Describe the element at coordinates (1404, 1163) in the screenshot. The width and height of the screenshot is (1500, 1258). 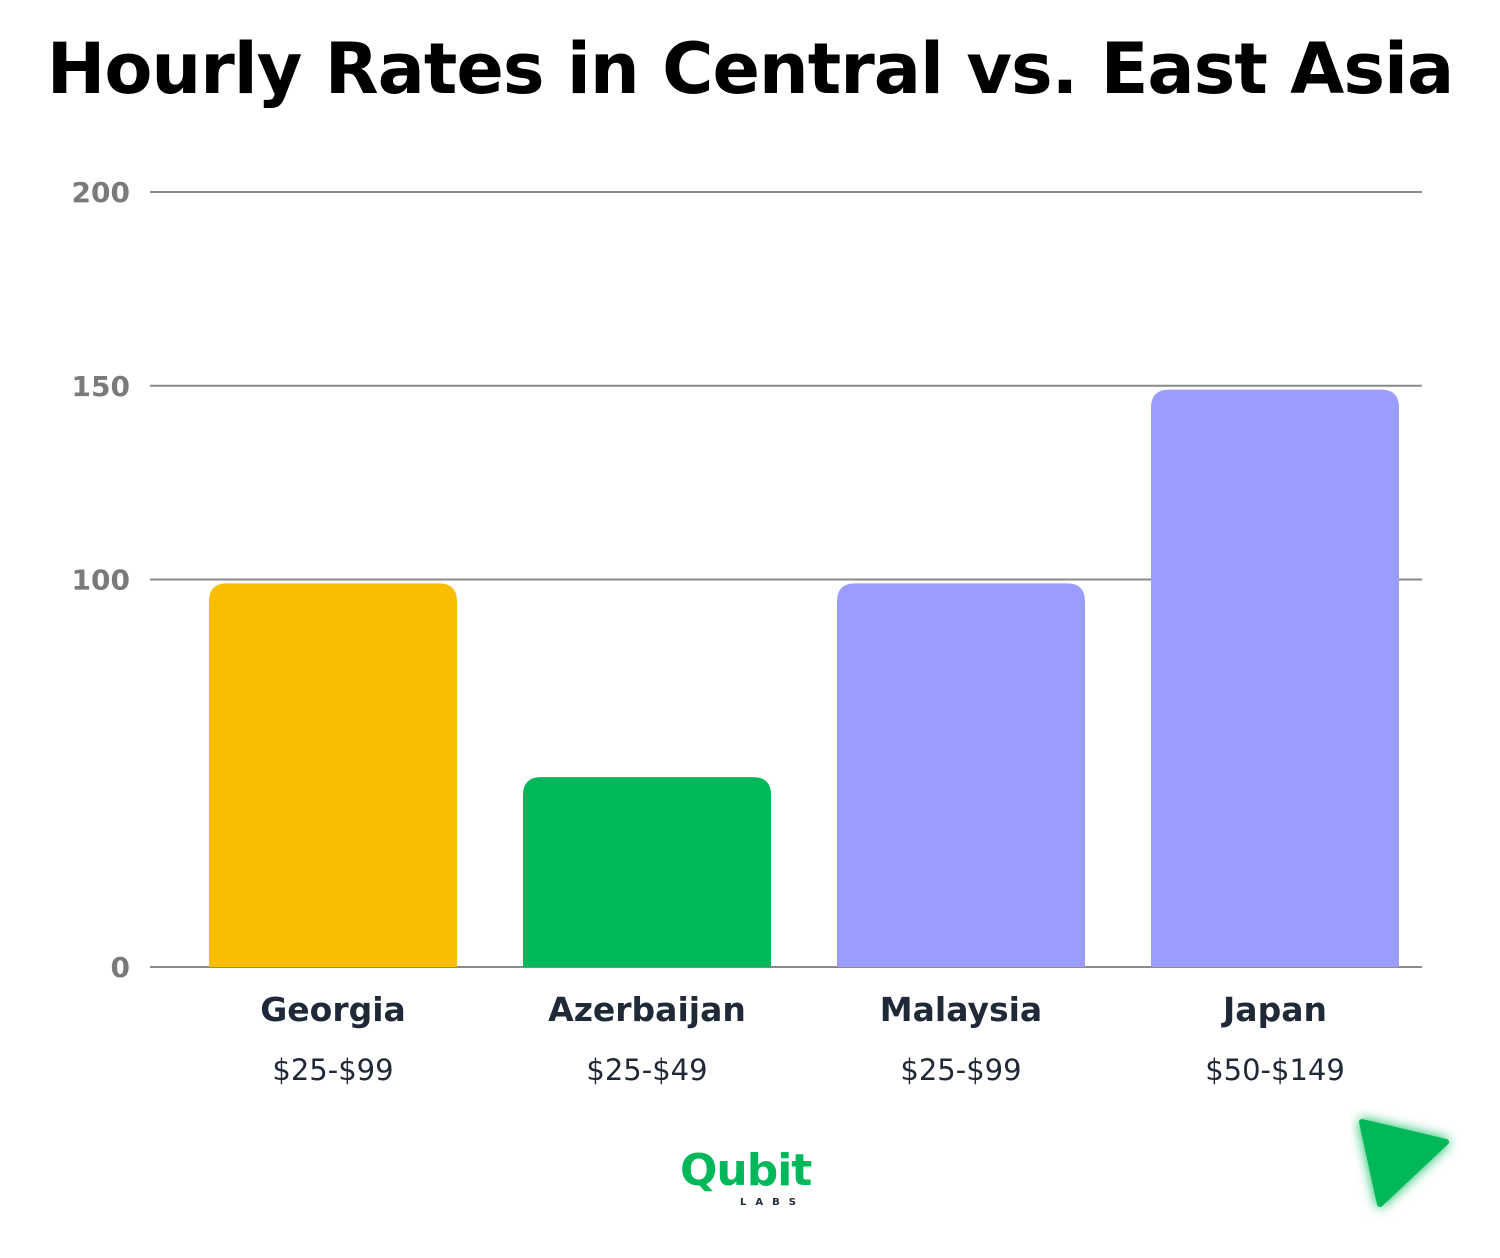
I see `play-triangle-icon` at that location.